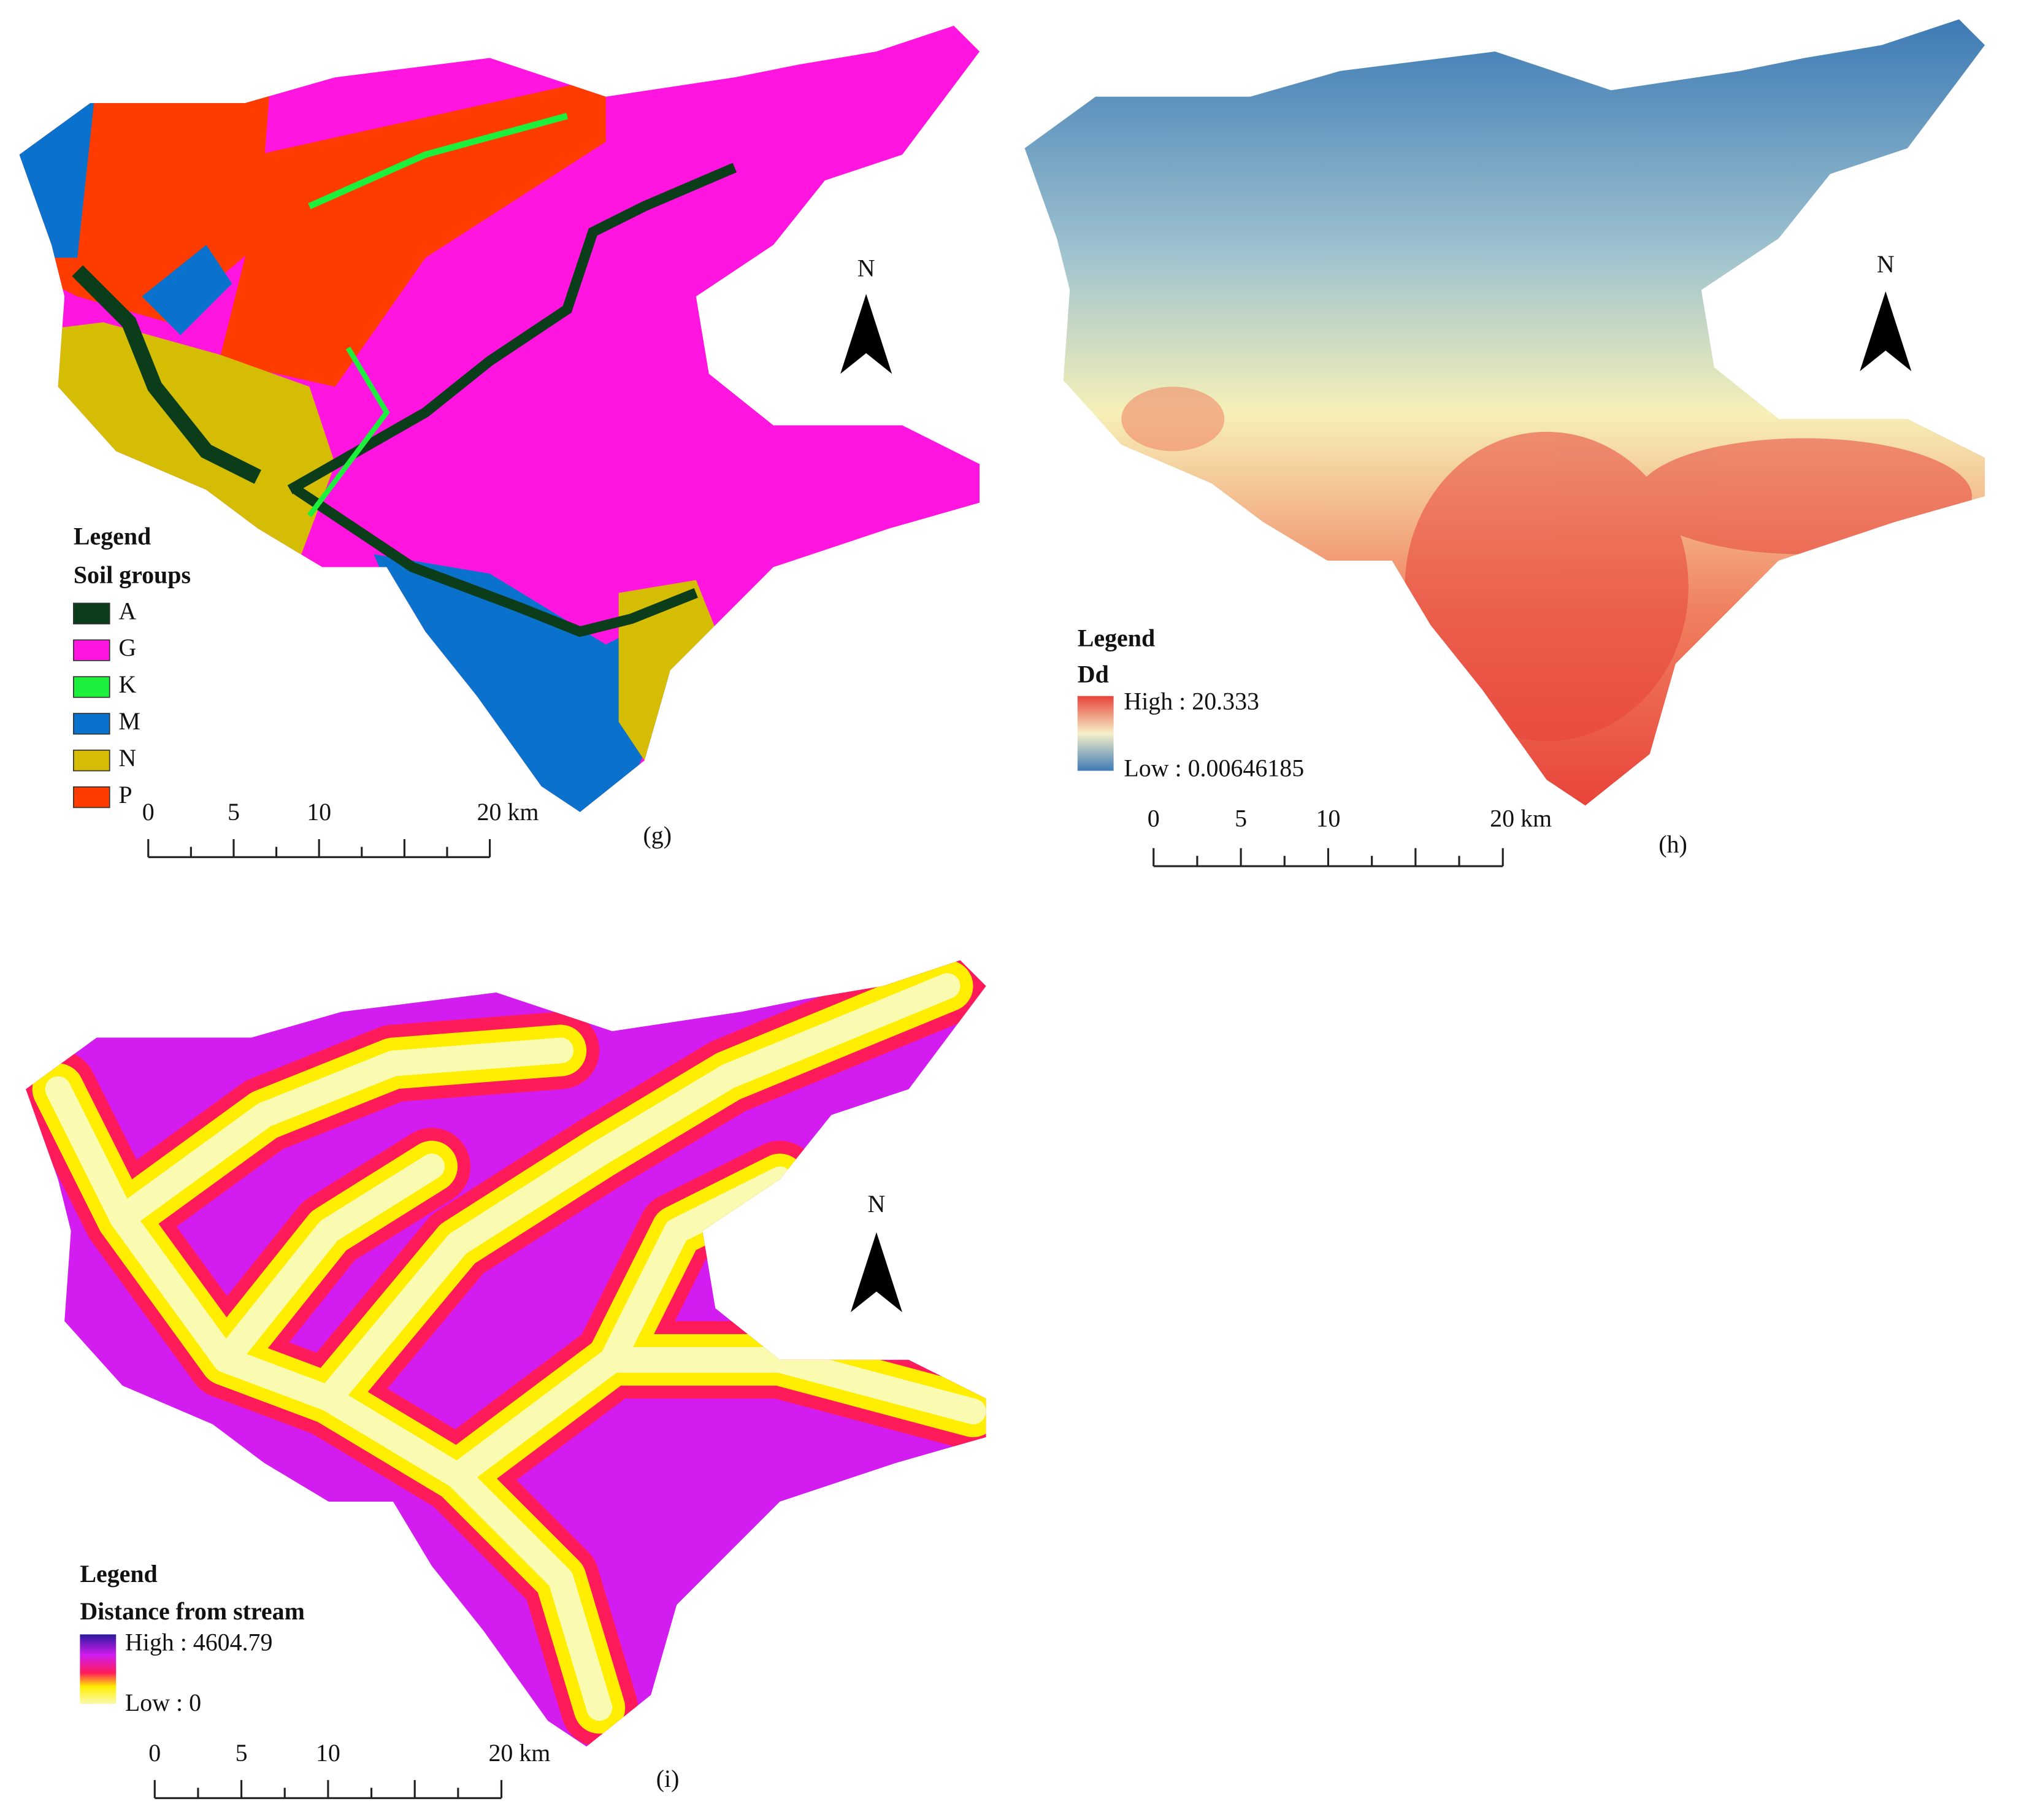  I want to click on panel-label: (i), so click(668, 1779).